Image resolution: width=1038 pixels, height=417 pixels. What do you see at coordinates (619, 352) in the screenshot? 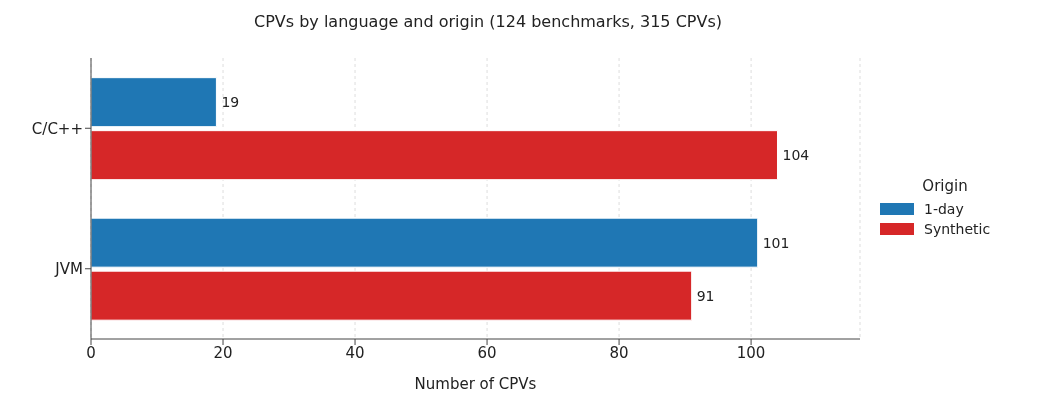
I see `x-tick-label: 80` at bounding box center [619, 352].